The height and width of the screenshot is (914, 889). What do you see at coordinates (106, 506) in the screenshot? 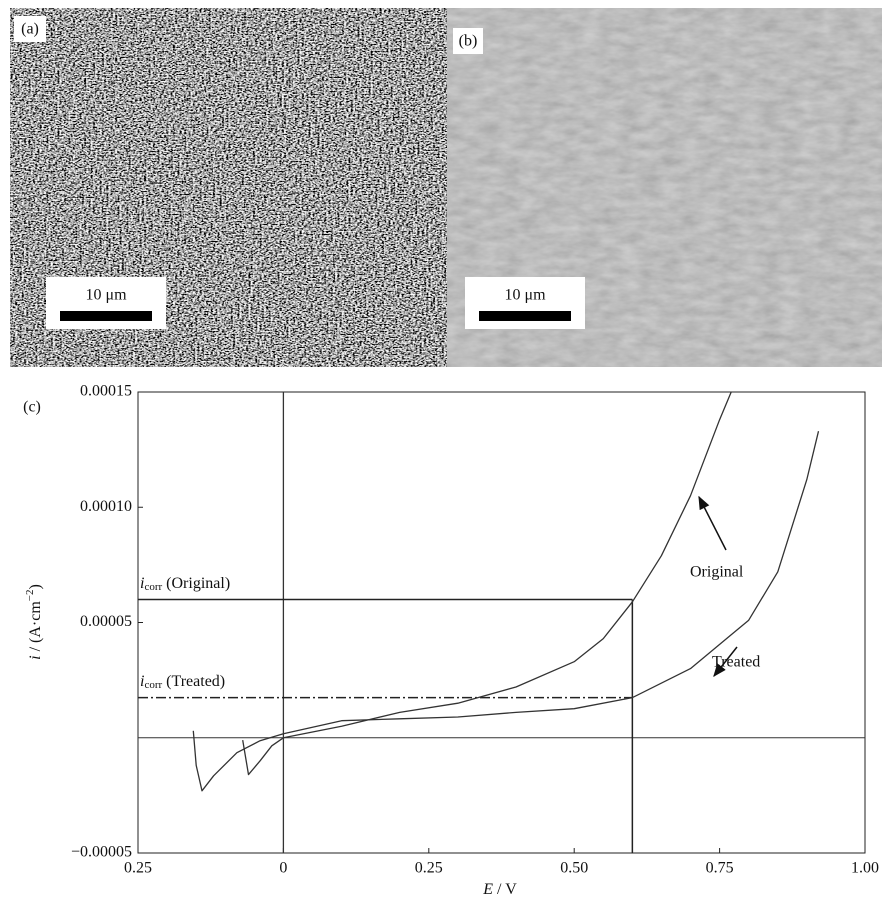
I see `y-tick-label: 0.00010` at bounding box center [106, 506].